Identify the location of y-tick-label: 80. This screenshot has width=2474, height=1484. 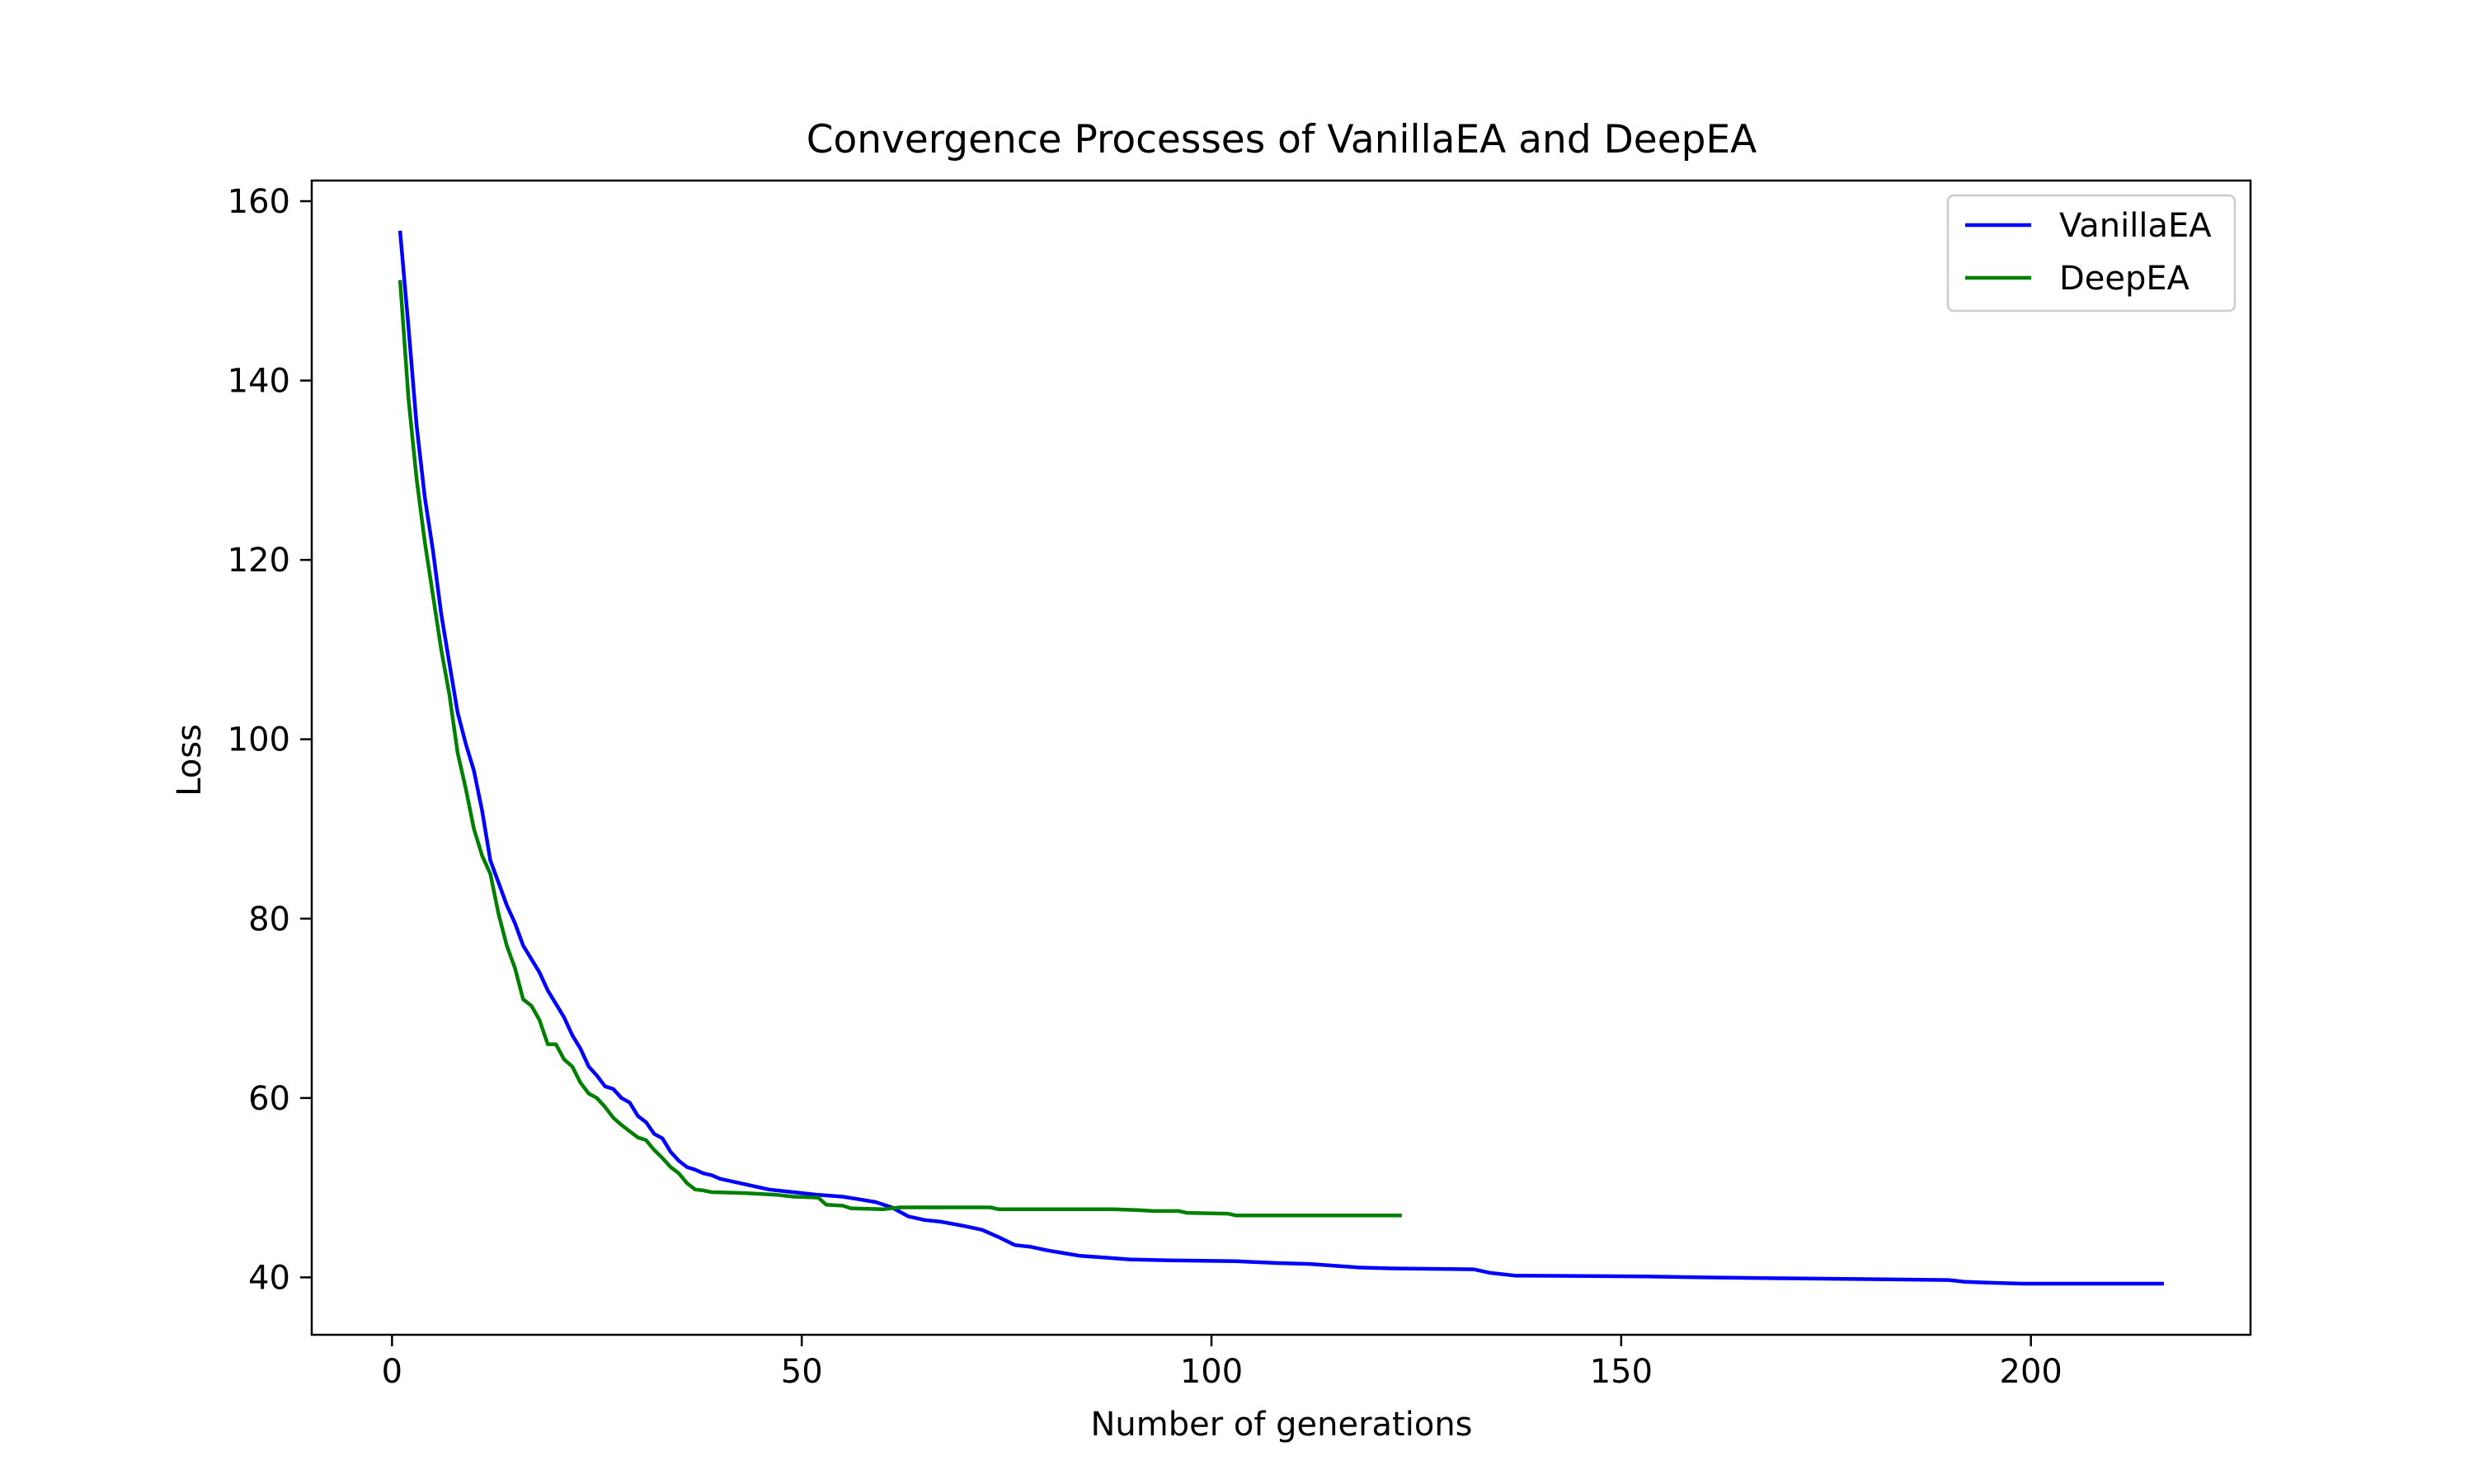
(269, 919).